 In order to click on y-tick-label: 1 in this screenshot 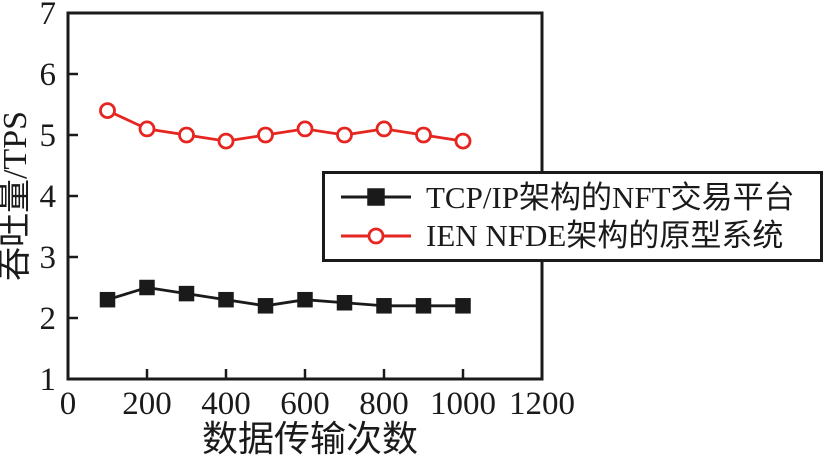, I will do `click(48, 380)`.